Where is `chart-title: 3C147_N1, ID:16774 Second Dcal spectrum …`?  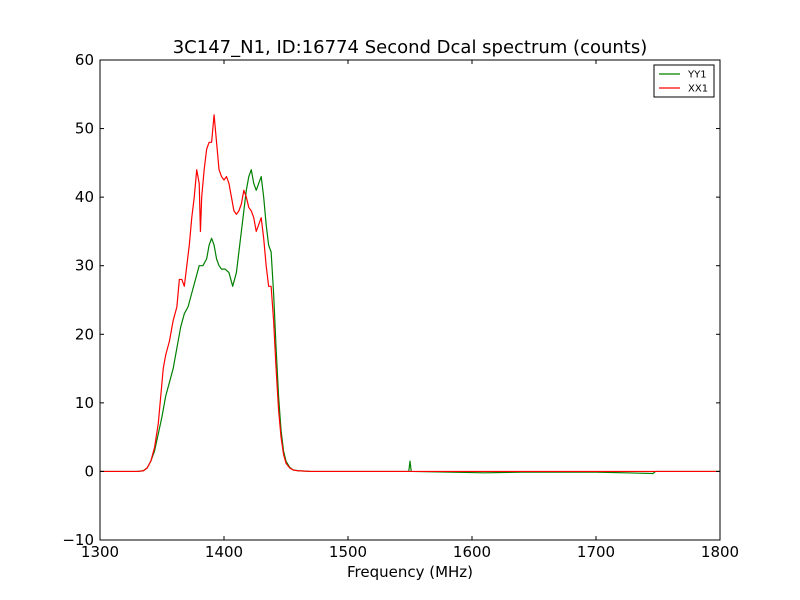
chart-title: 3C147_N1, ID:16774 Second Dcal spectrum … is located at coordinates (410, 47).